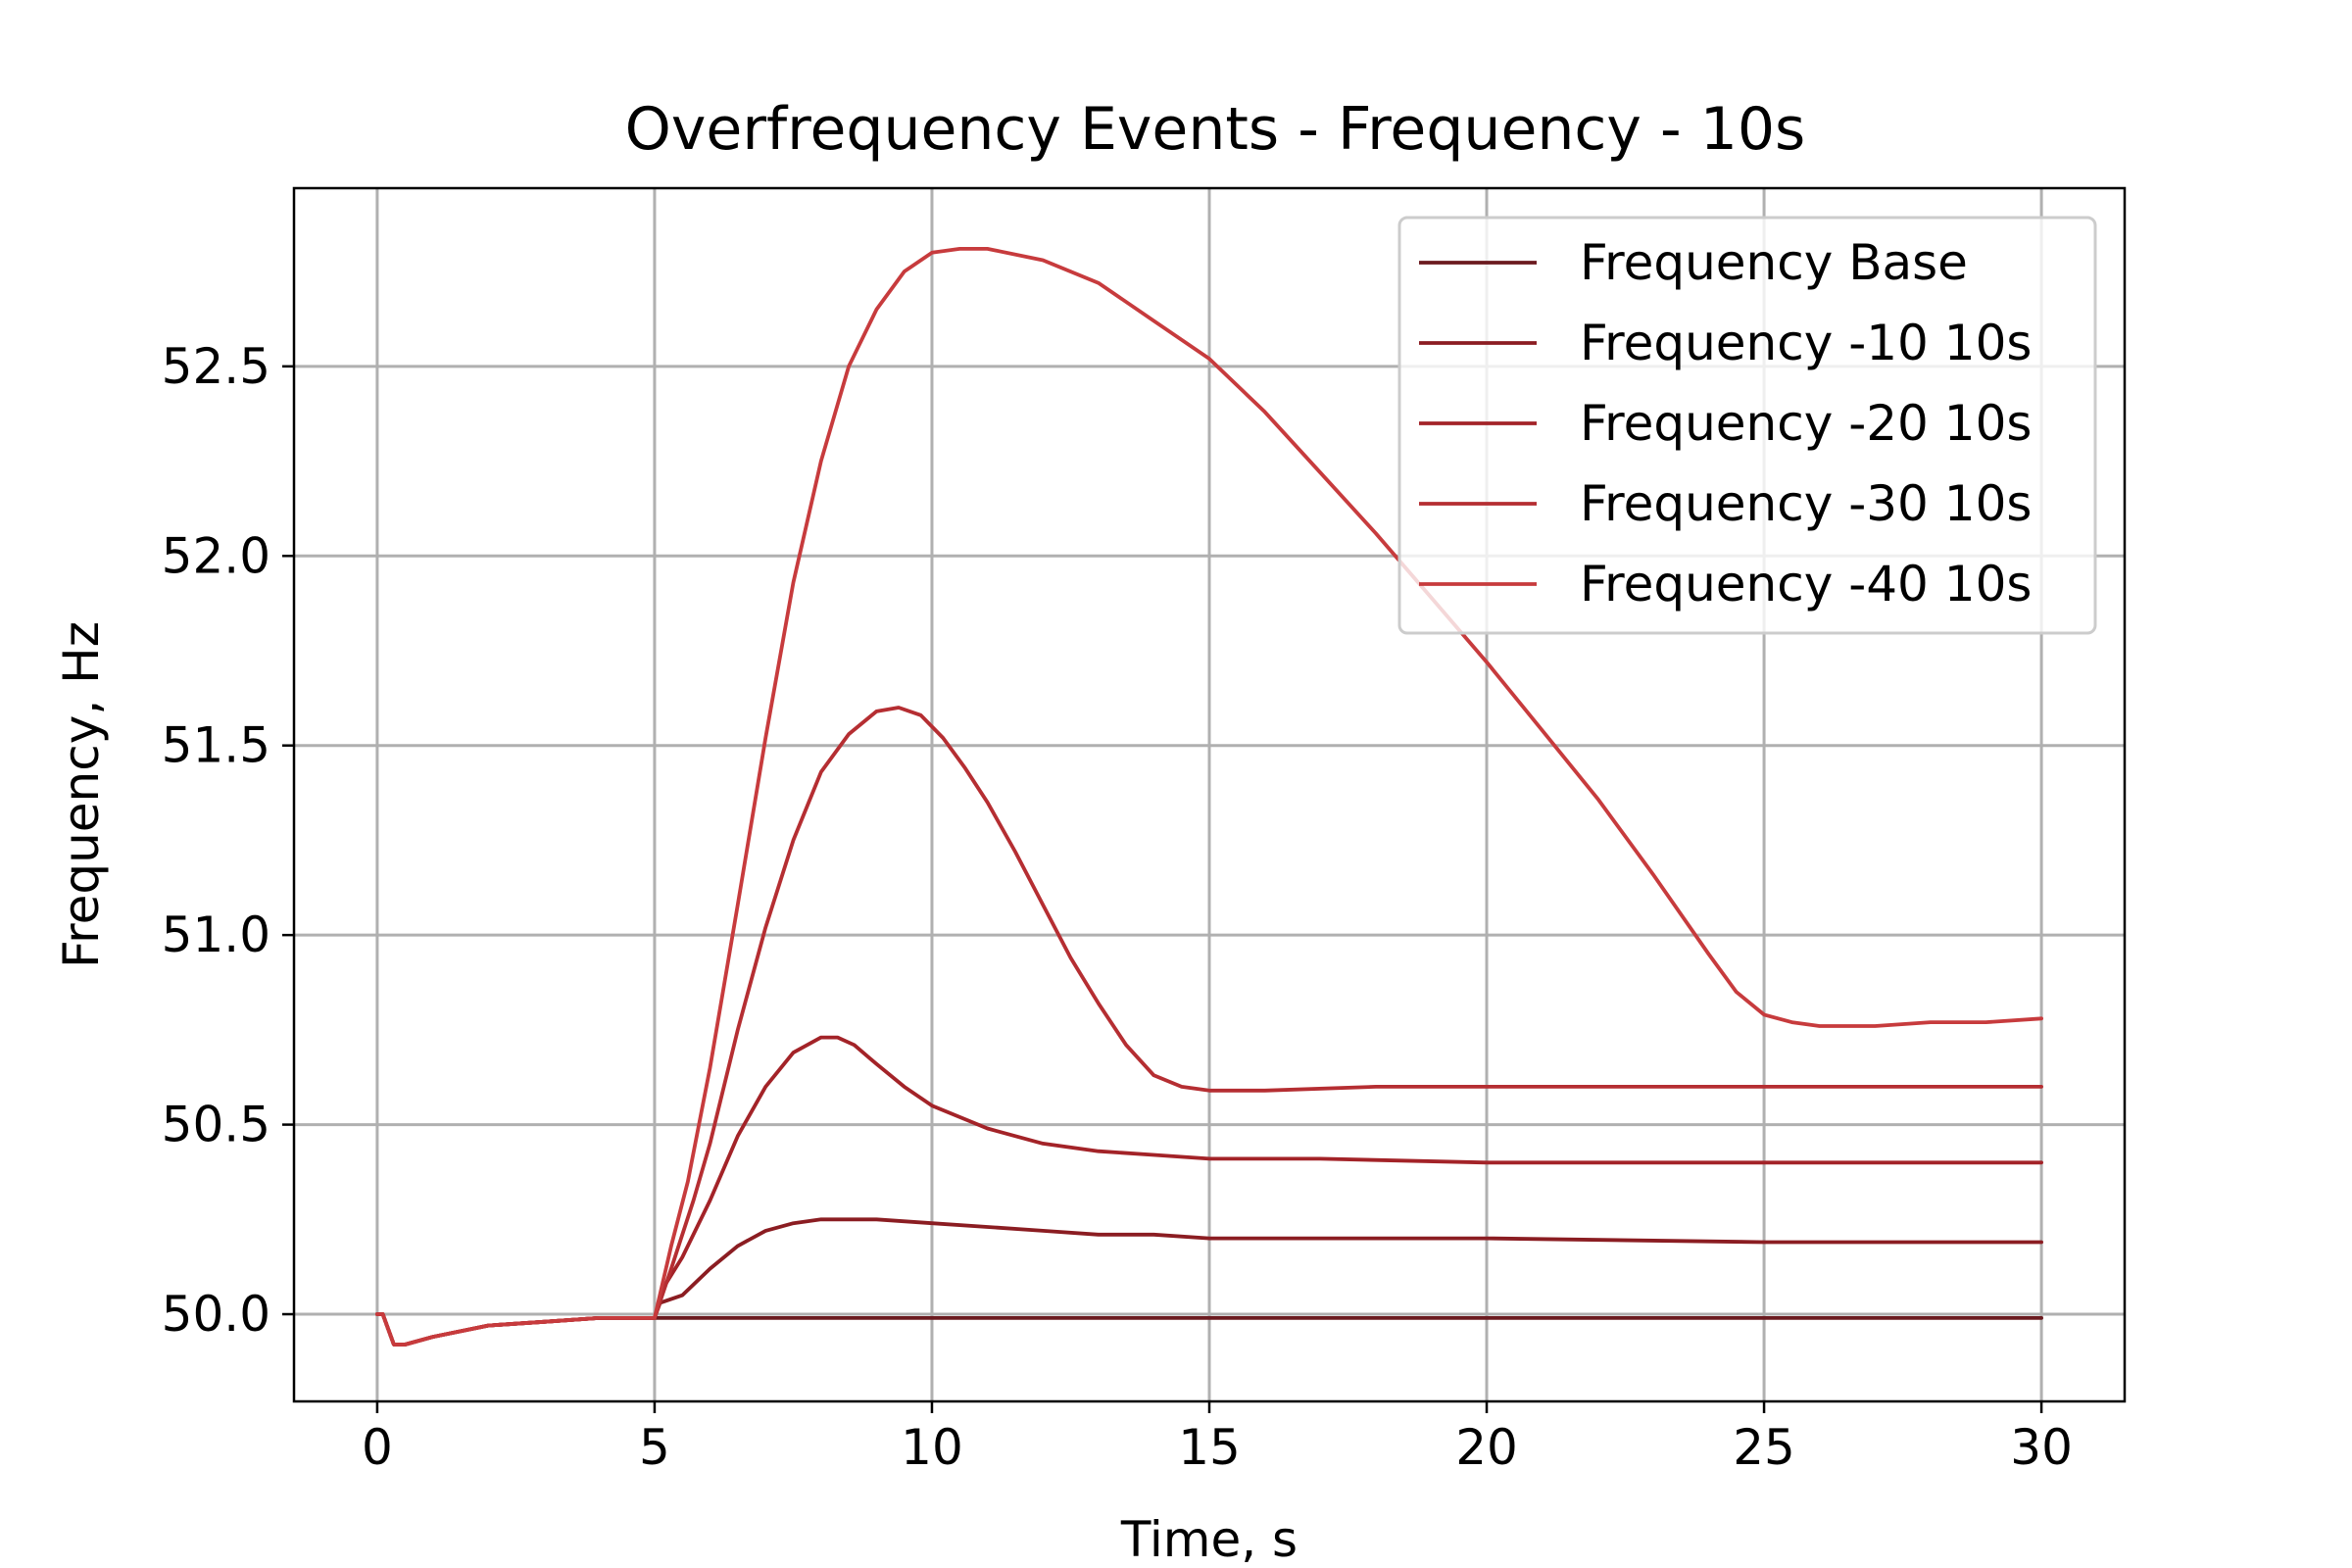 The image size is (2352, 1568). Describe the element at coordinates (216, 555) in the screenshot. I see `y-tick-label: 52.0` at that location.